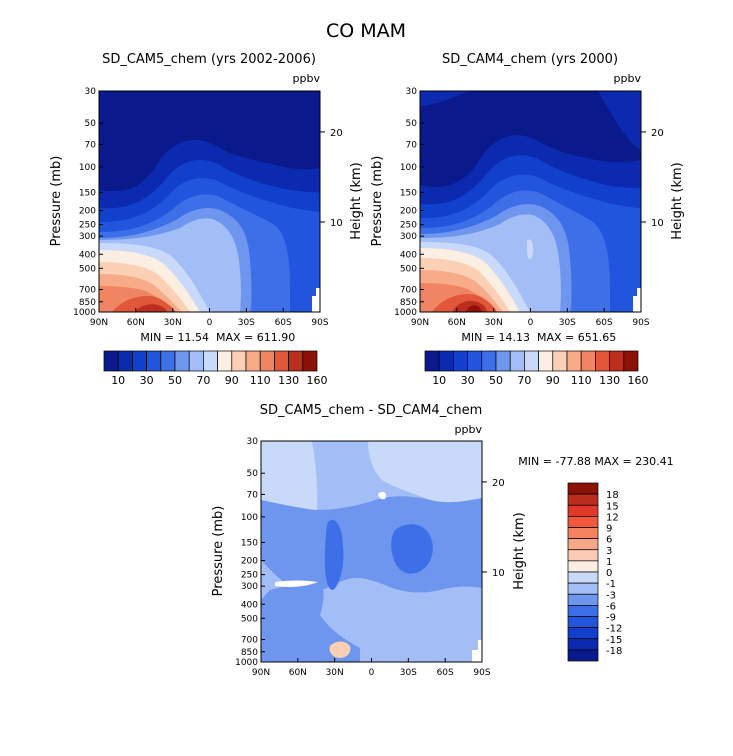  What do you see at coordinates (412, 549) in the screenshot?
I see `contour-level-neg6-b` at bounding box center [412, 549].